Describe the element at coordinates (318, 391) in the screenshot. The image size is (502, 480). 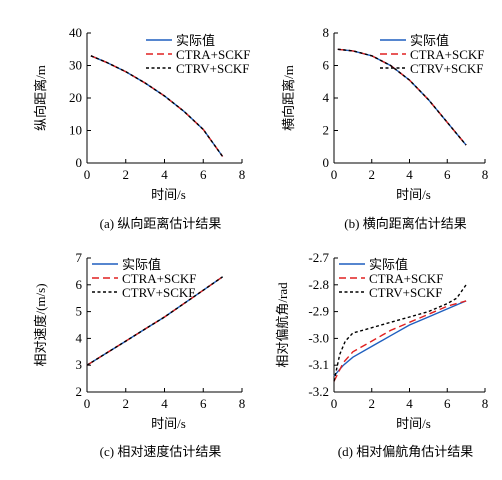
I see `y-tick-label: -3.2` at that location.